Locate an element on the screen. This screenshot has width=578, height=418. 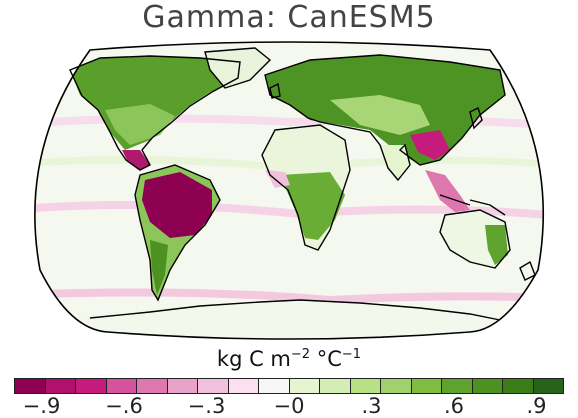
colorbar-tick-label: −.6 is located at coordinates (124, 406).